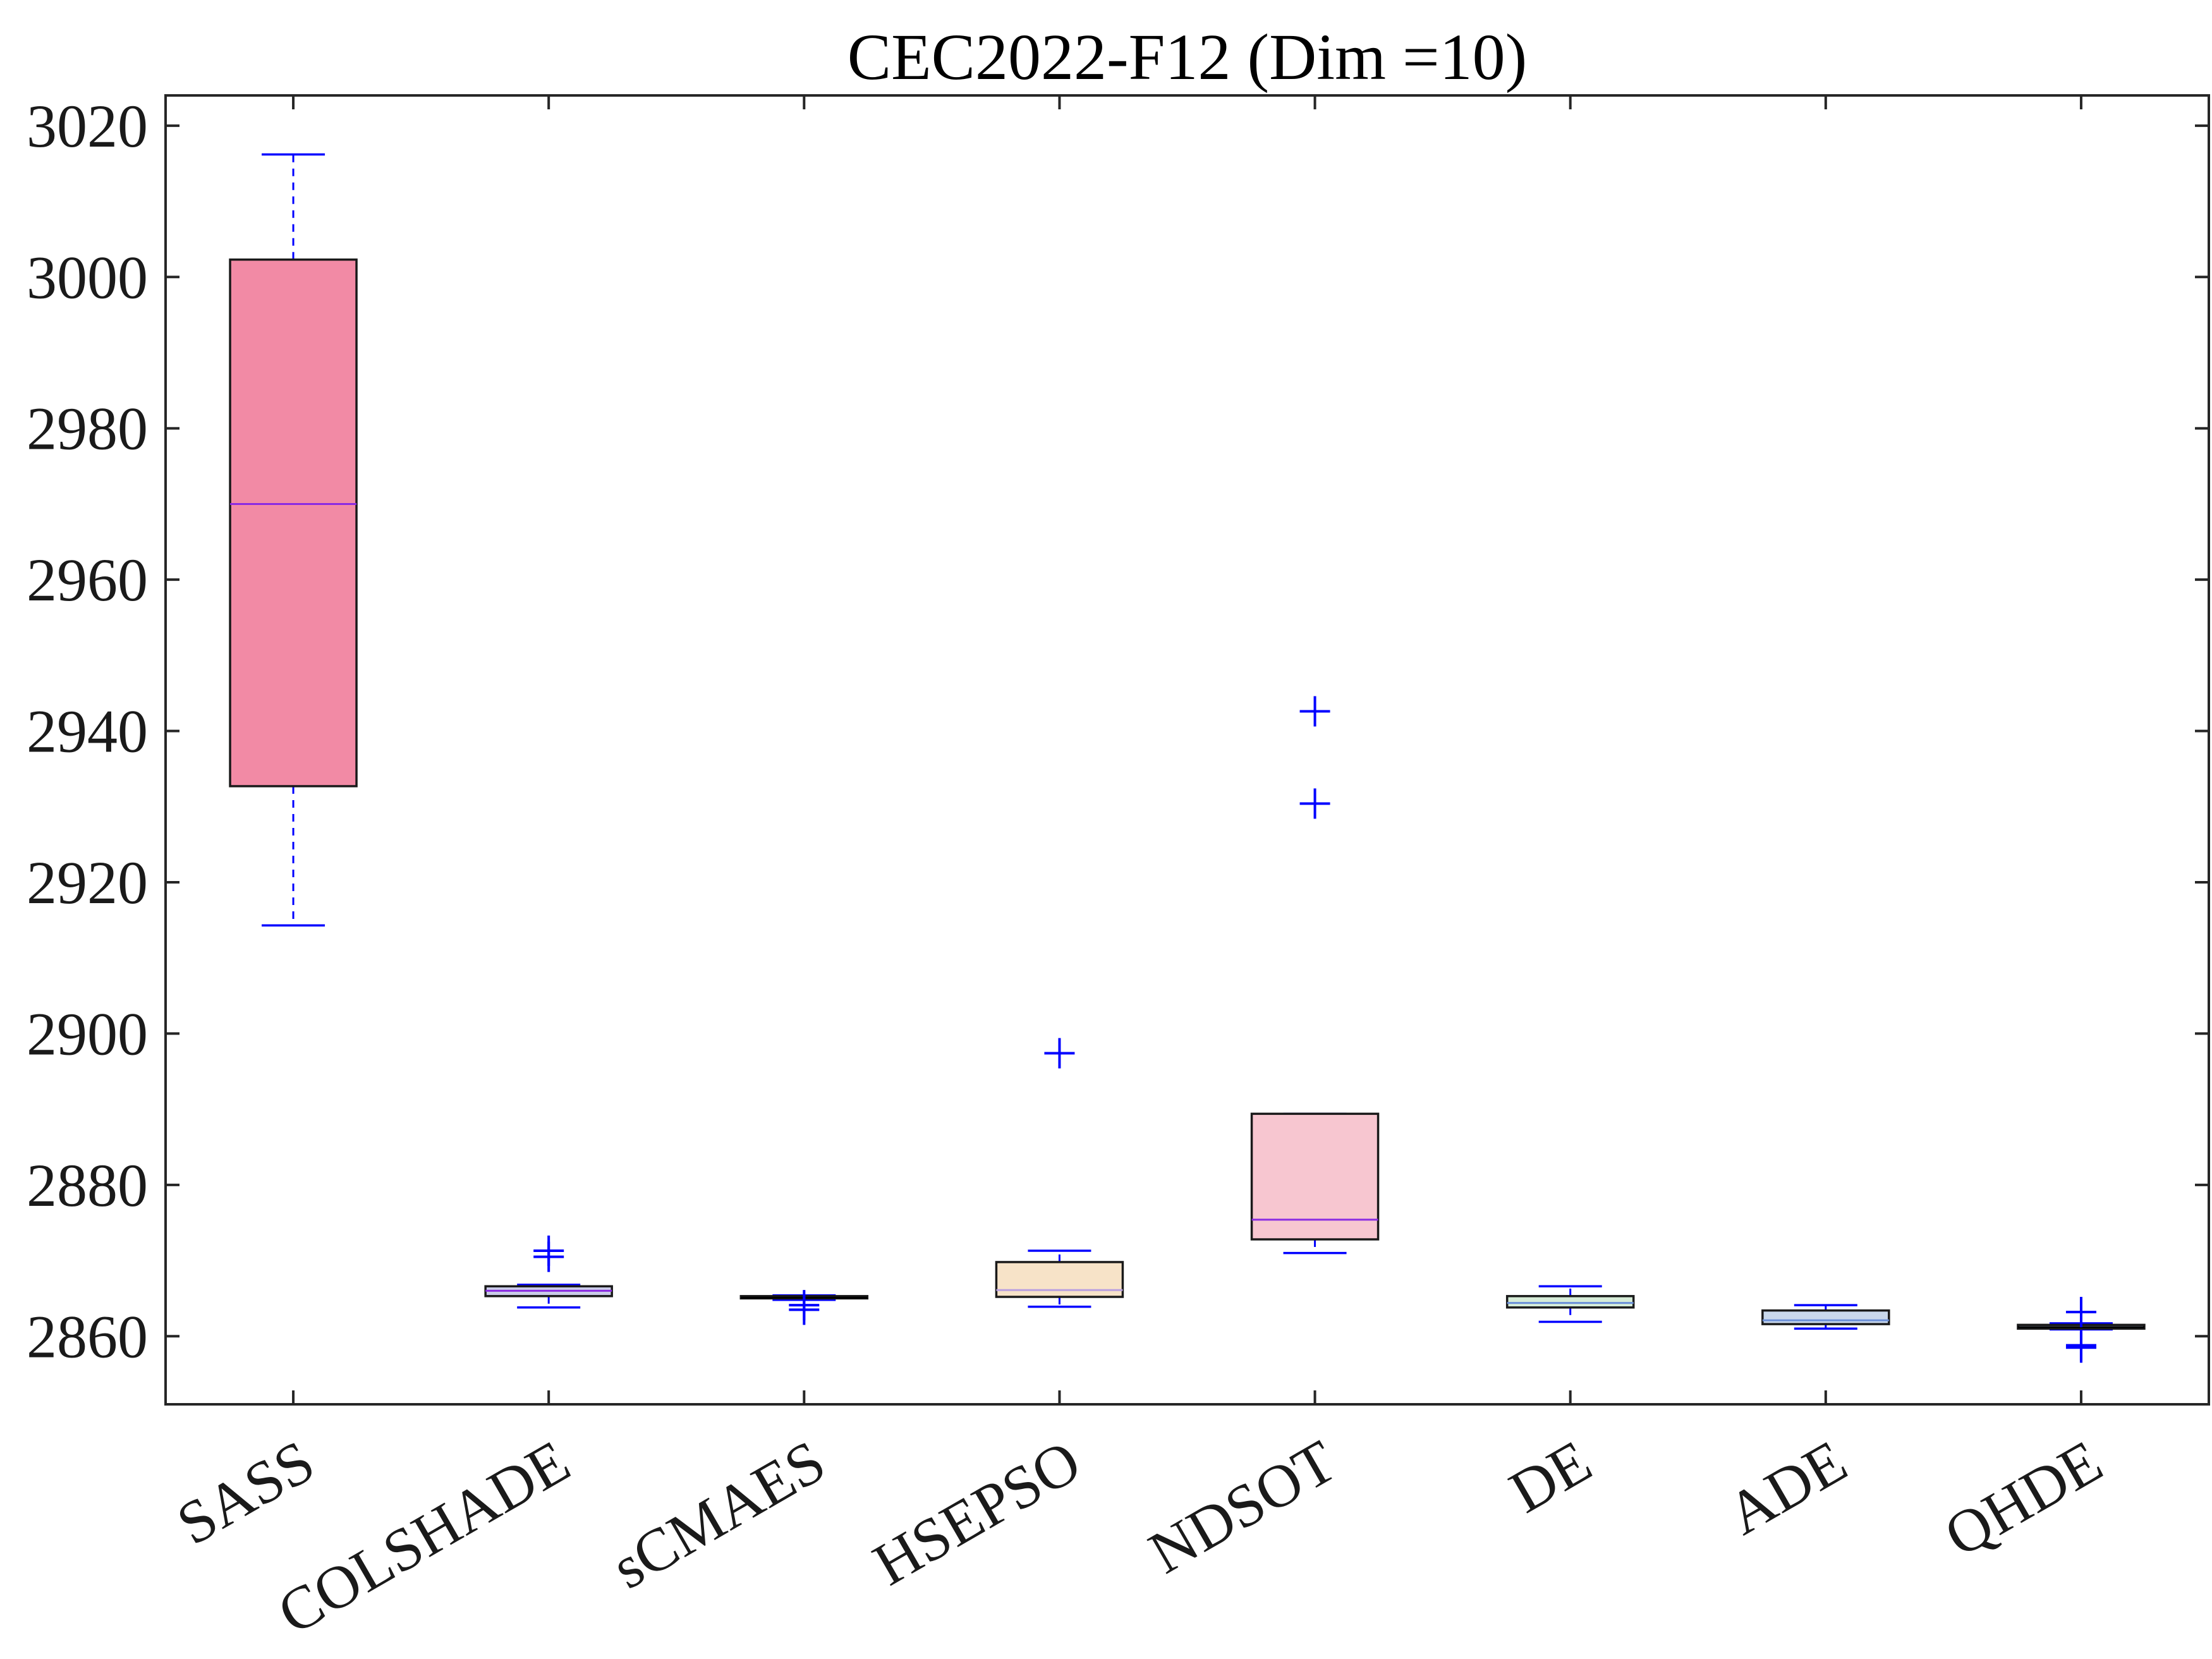  What do you see at coordinates (424, 1537) in the screenshot?
I see `x-tick-label: COLSHADE` at bounding box center [424, 1537].